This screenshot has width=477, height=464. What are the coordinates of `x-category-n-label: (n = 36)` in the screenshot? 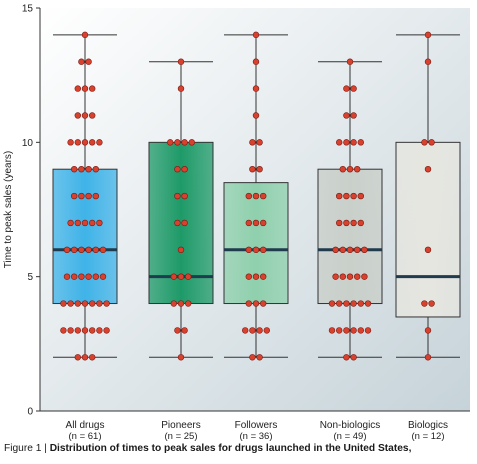 It's located at (255, 436).